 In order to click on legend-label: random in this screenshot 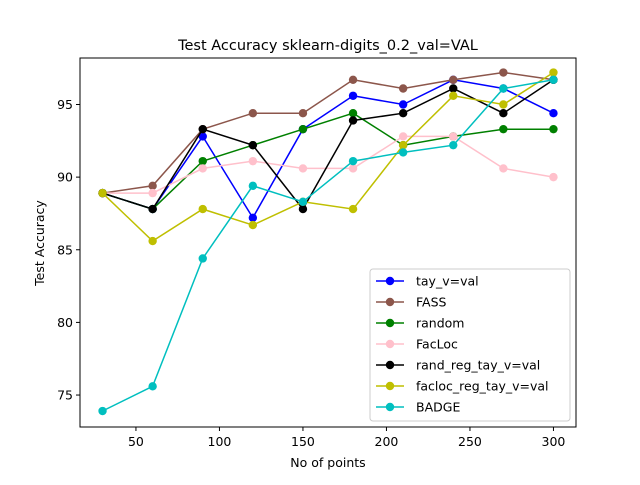, I will do `click(440, 323)`.